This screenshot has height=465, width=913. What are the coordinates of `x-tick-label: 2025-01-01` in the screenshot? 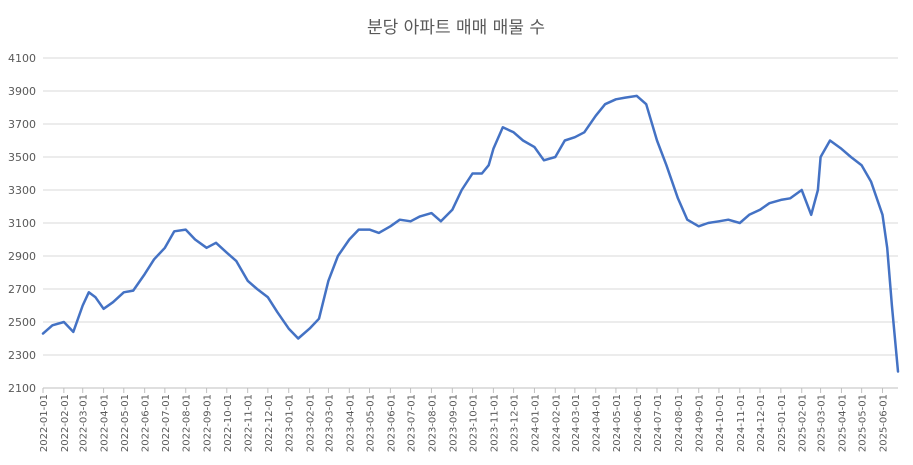 It's located at (782, 423).